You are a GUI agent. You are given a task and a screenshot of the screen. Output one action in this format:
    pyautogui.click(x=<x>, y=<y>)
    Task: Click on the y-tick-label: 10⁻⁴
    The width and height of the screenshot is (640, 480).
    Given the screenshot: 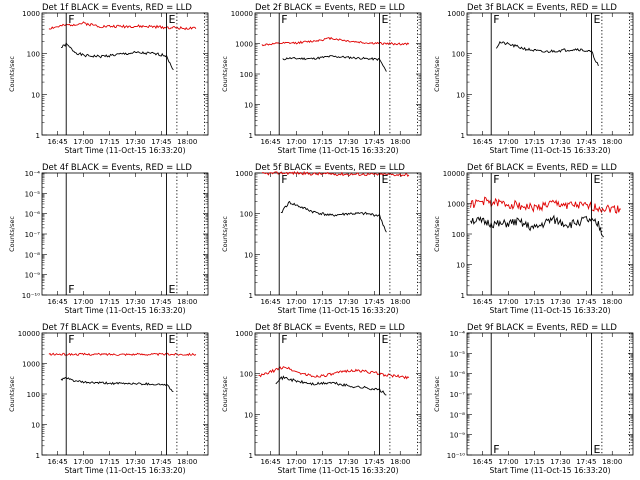 What is the action you would take?
    pyautogui.click(x=458, y=334)
    